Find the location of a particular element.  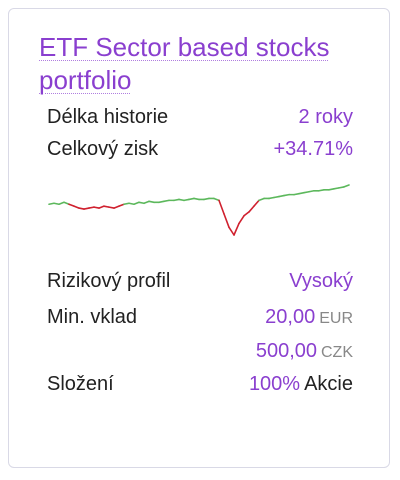

min-deposit-czk-row: 500,00 CZK is located at coordinates (200, 354).